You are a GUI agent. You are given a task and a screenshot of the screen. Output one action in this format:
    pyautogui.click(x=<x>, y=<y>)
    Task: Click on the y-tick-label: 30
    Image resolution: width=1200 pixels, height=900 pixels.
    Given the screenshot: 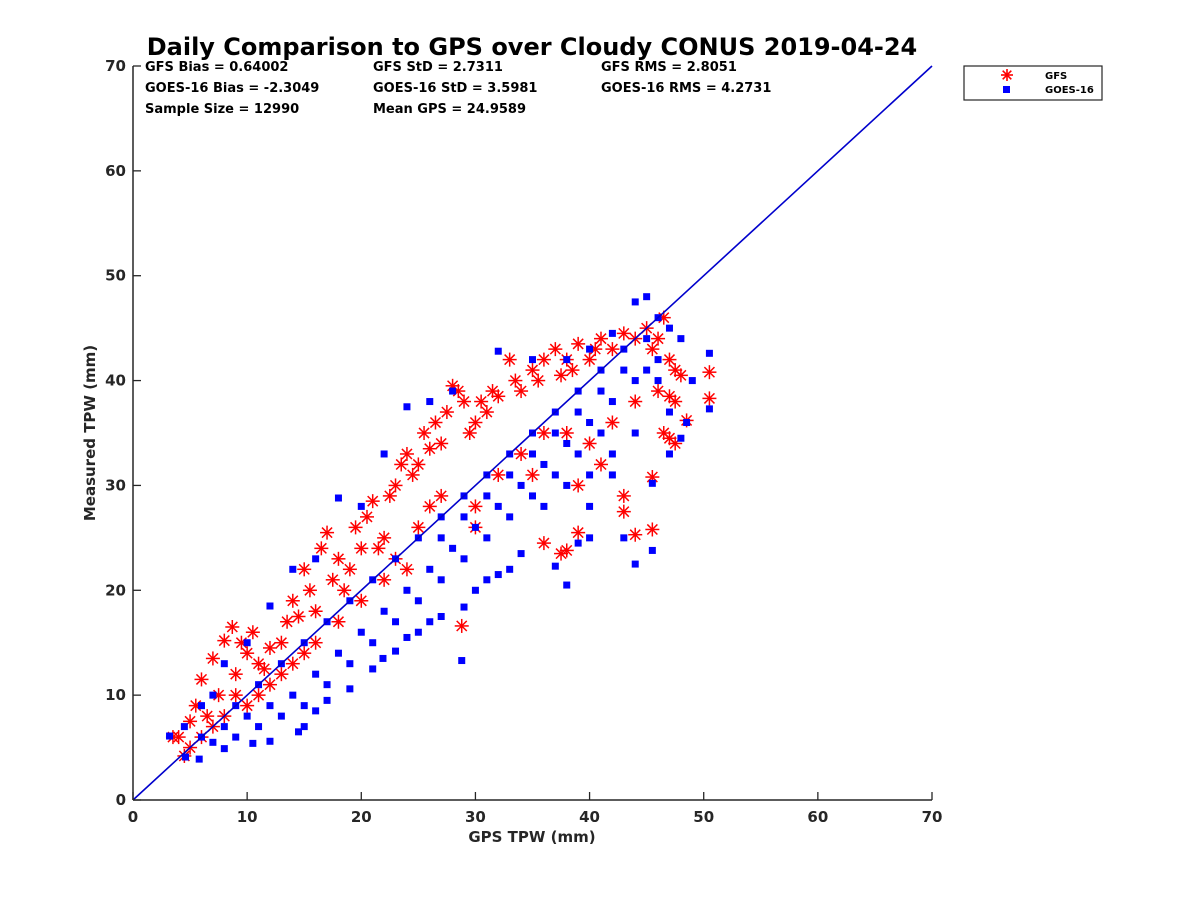 What is the action you would take?
    pyautogui.click(x=115, y=485)
    